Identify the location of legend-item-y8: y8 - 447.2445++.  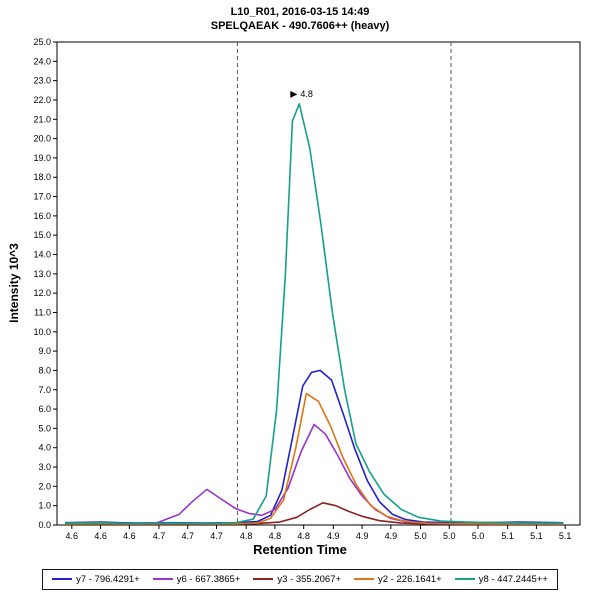
(501, 579).